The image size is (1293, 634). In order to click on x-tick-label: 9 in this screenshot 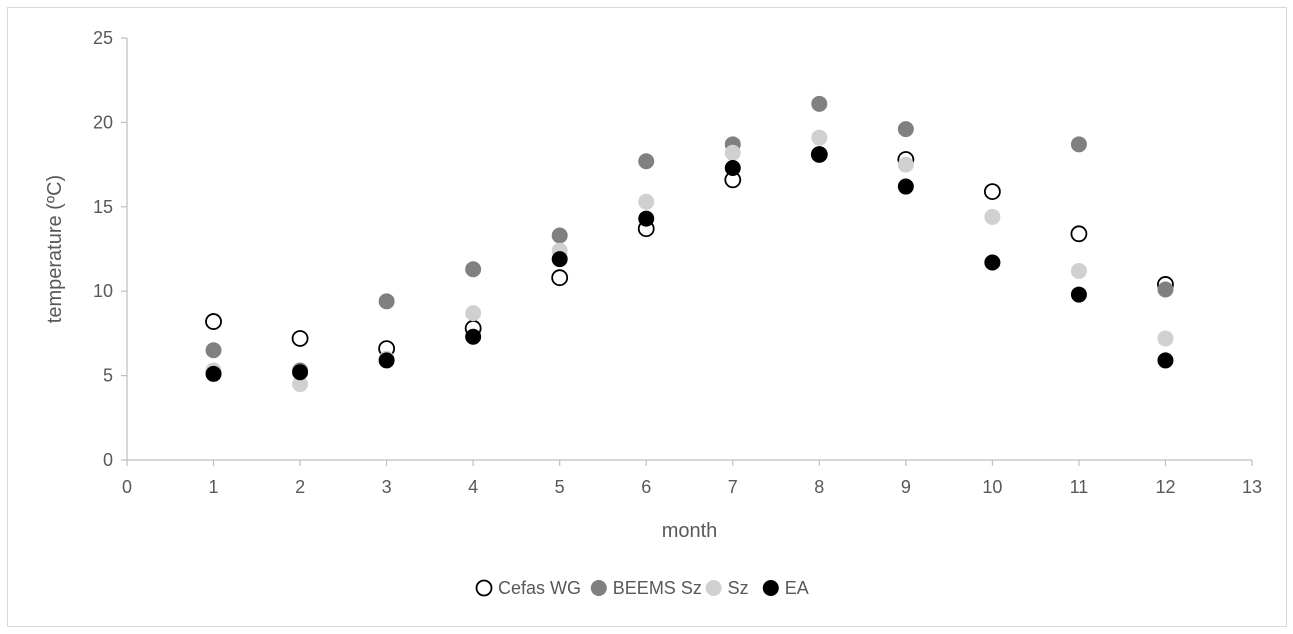, I will do `click(906, 487)`.